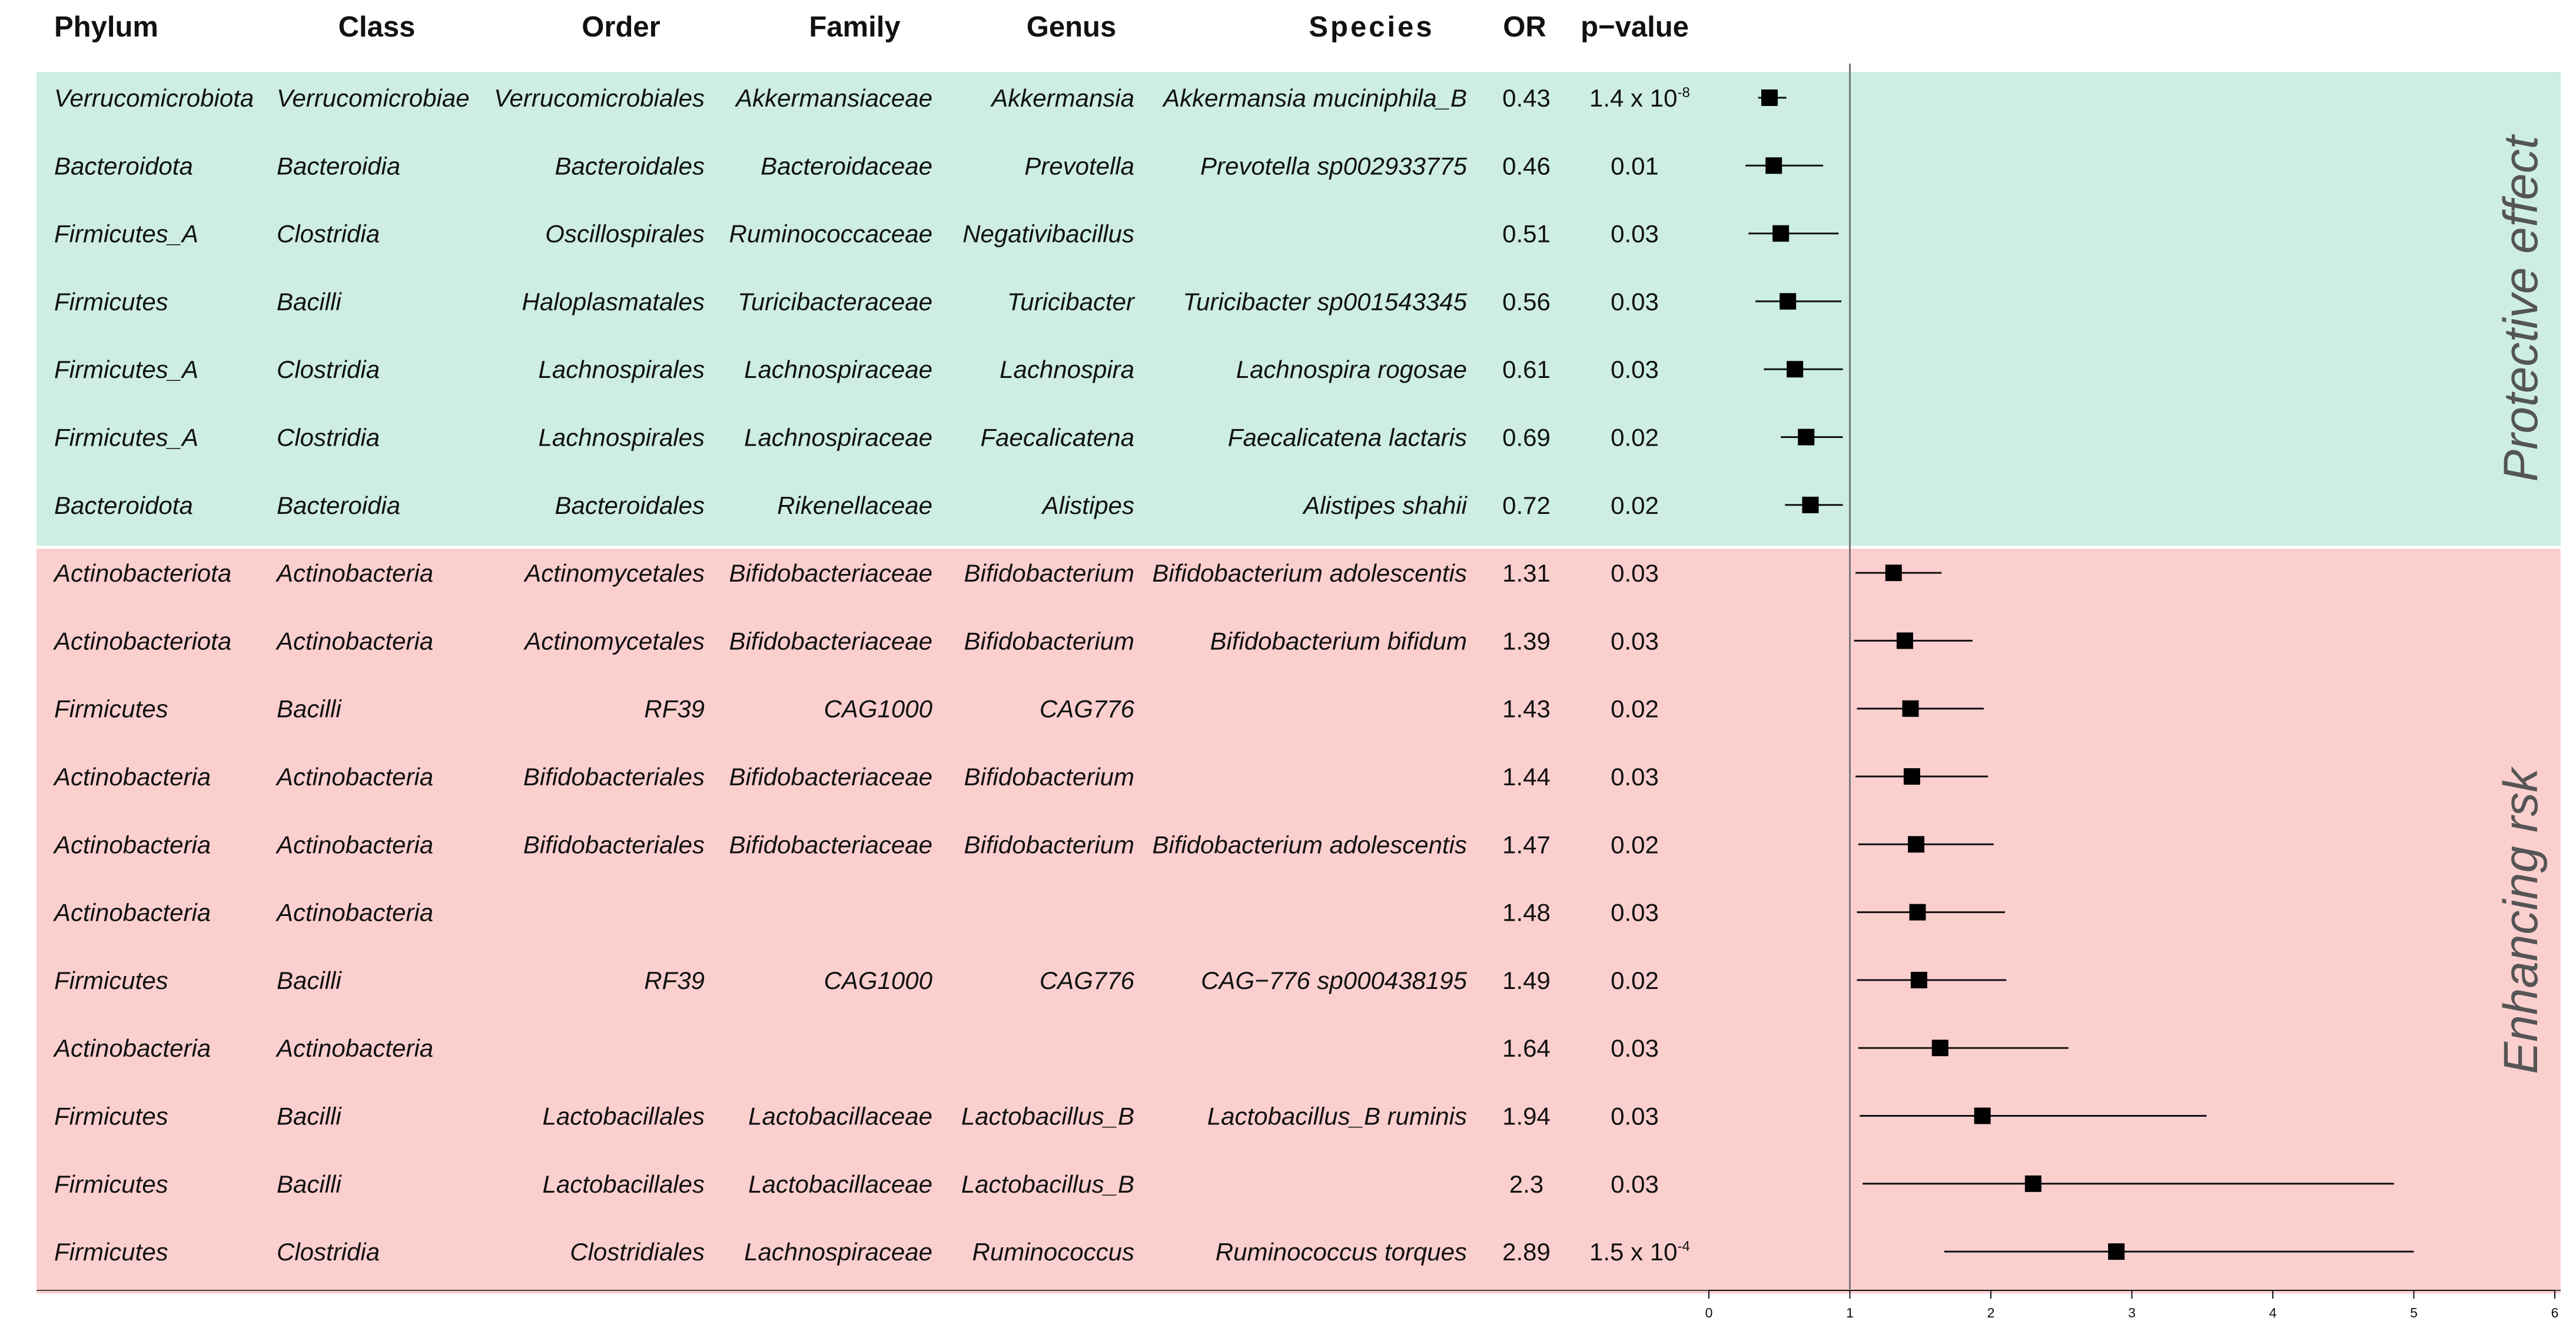 This screenshot has width=2576, height=1341. What do you see at coordinates (373, 98) in the screenshot?
I see `row-class: Verrucomicrobiae` at bounding box center [373, 98].